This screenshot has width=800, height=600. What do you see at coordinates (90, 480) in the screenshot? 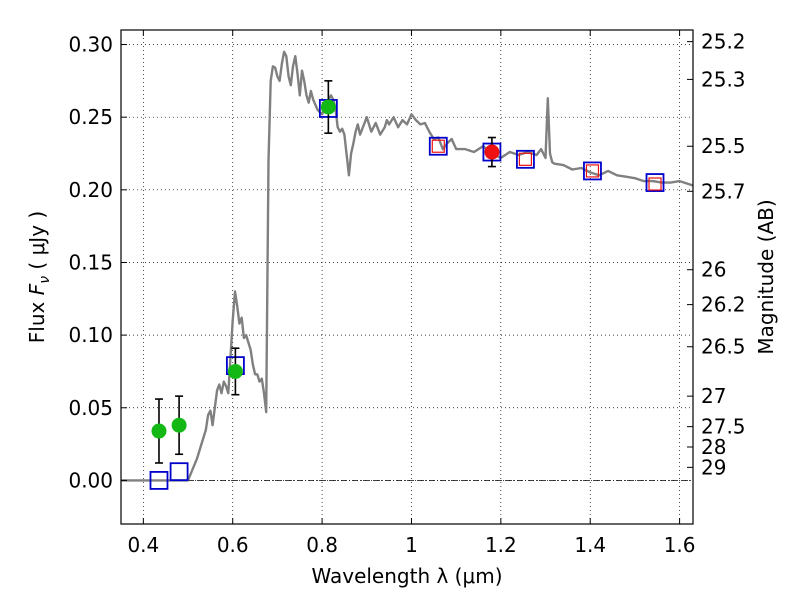
I see `y-tick-label: 0.00` at bounding box center [90, 480].